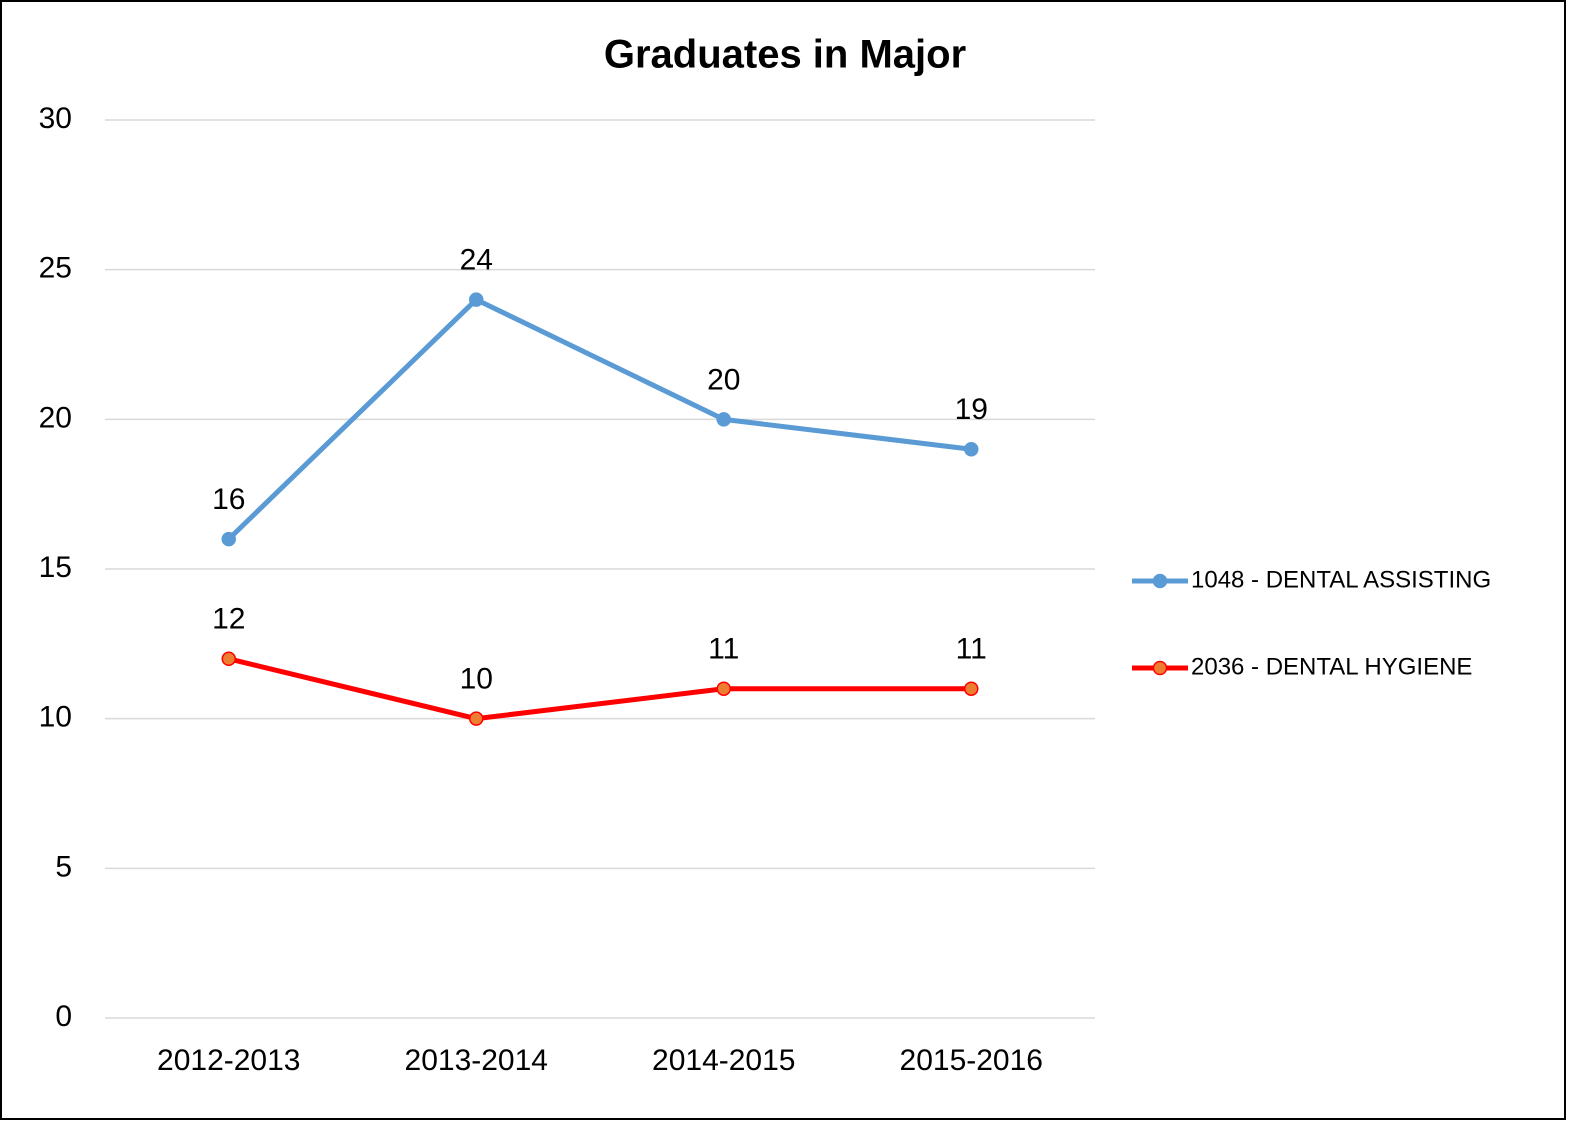  Describe the element at coordinates (971, 1060) in the screenshot. I see `x-tick-label: 2015-2016` at that location.